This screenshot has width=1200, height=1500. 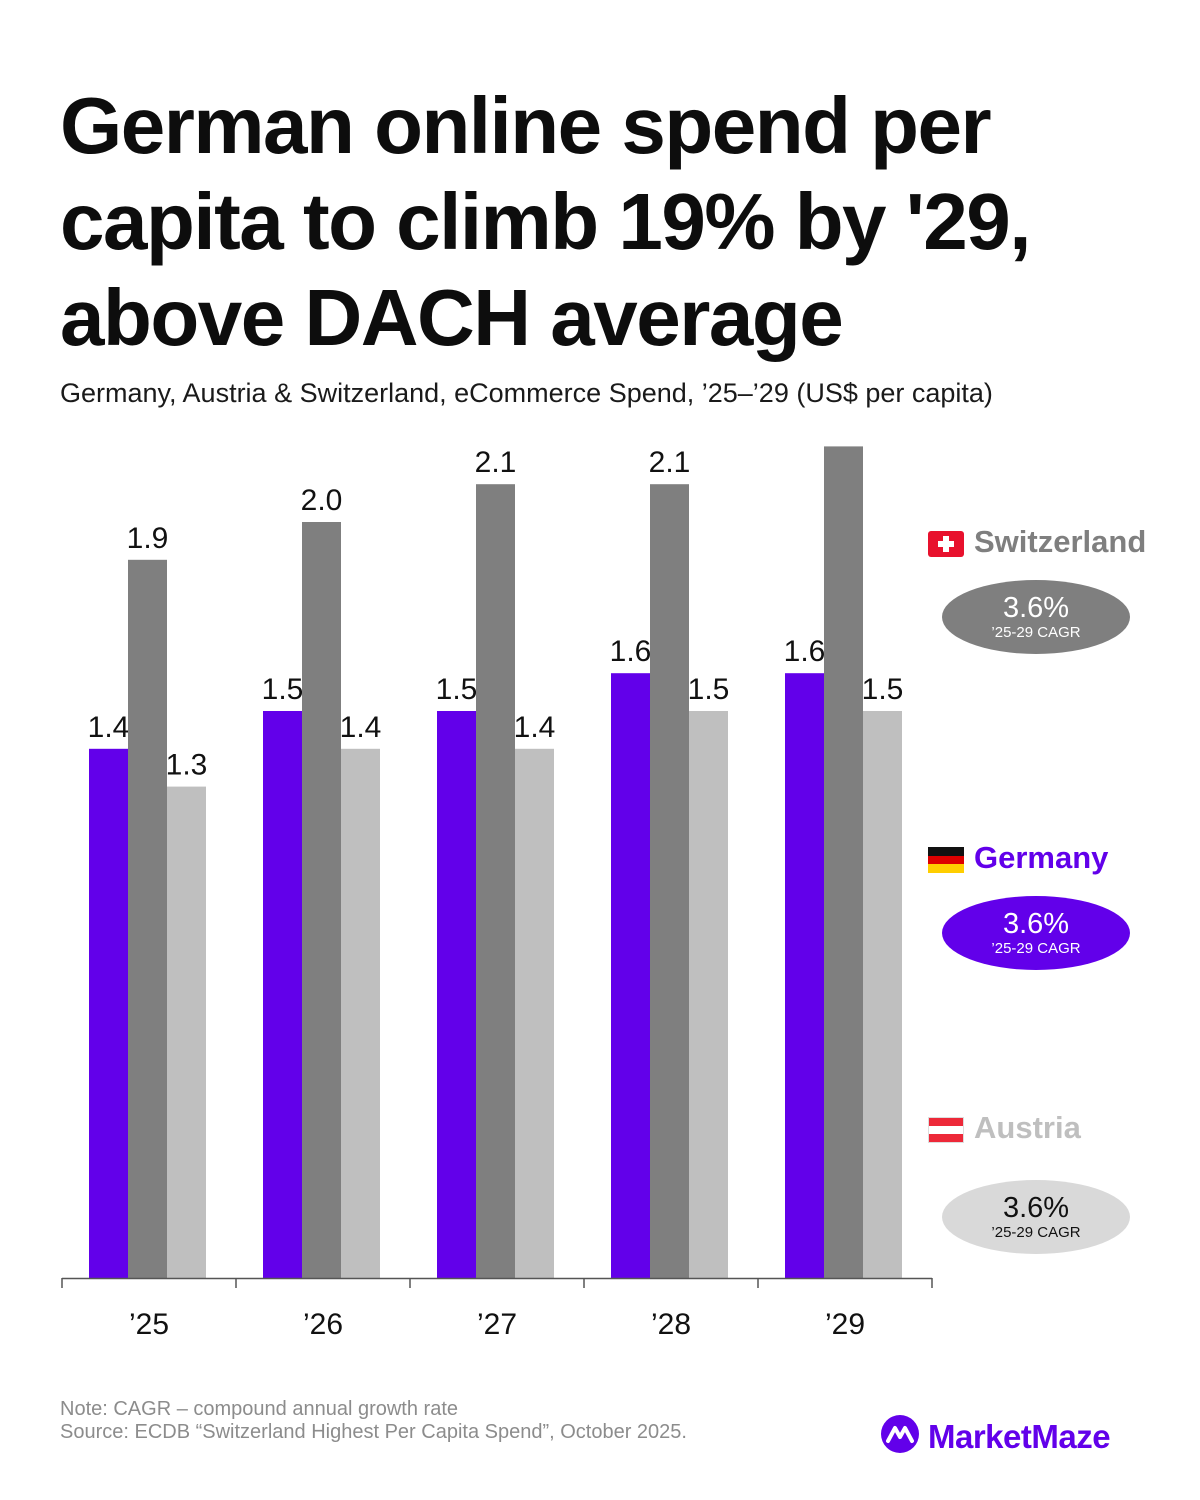 I want to click on note-text: Note: CAGR – compound annual growth rate, so click(x=259, y=1409).